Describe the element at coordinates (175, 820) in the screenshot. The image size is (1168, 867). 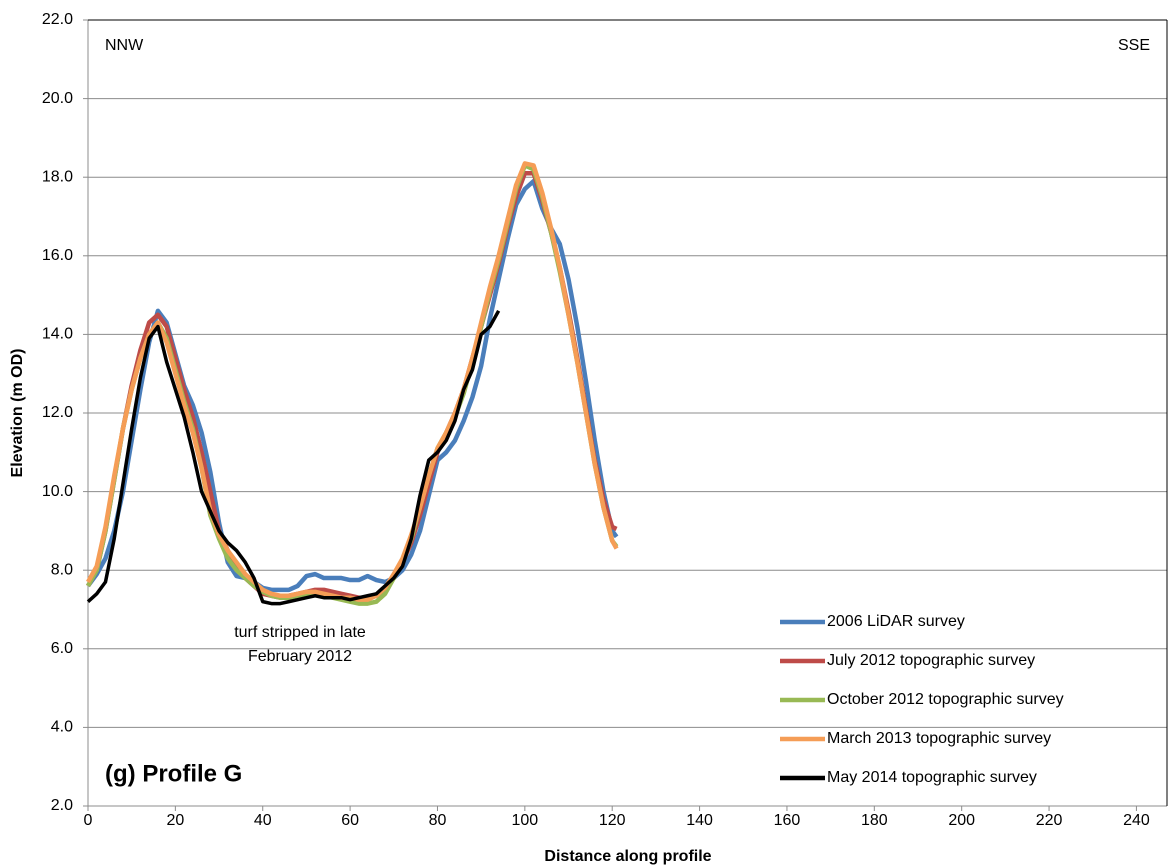
I see `x-tick-label: 20` at that location.